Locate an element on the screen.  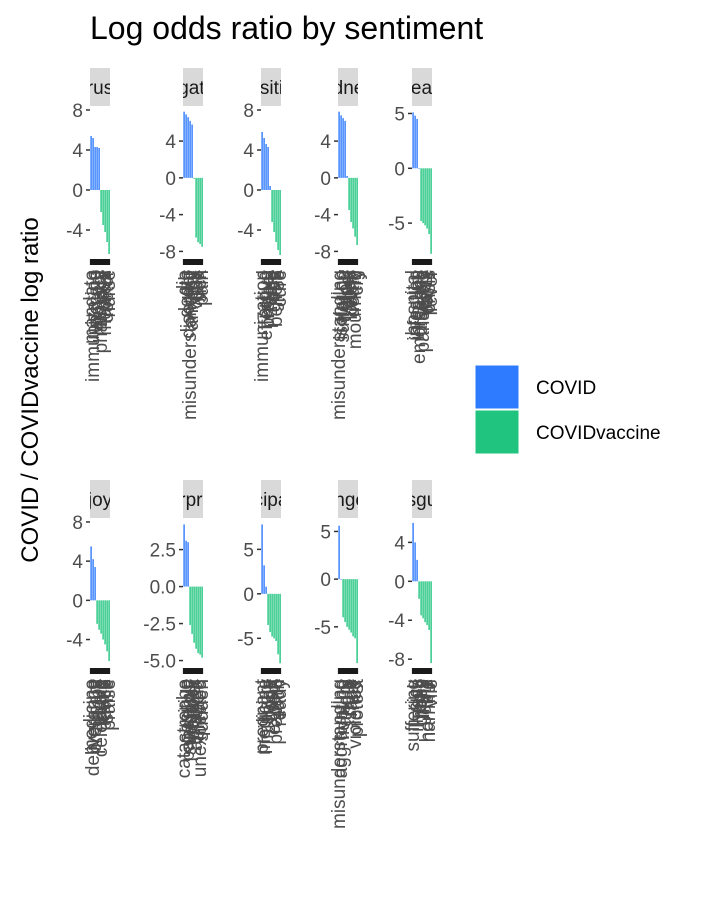
bar-safe is located at coordinates (270, 188).